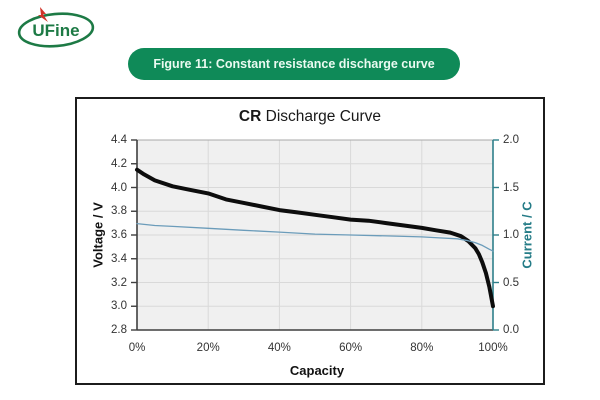 The height and width of the screenshot is (400, 600). I want to click on x-tick: 40%, so click(279, 348).